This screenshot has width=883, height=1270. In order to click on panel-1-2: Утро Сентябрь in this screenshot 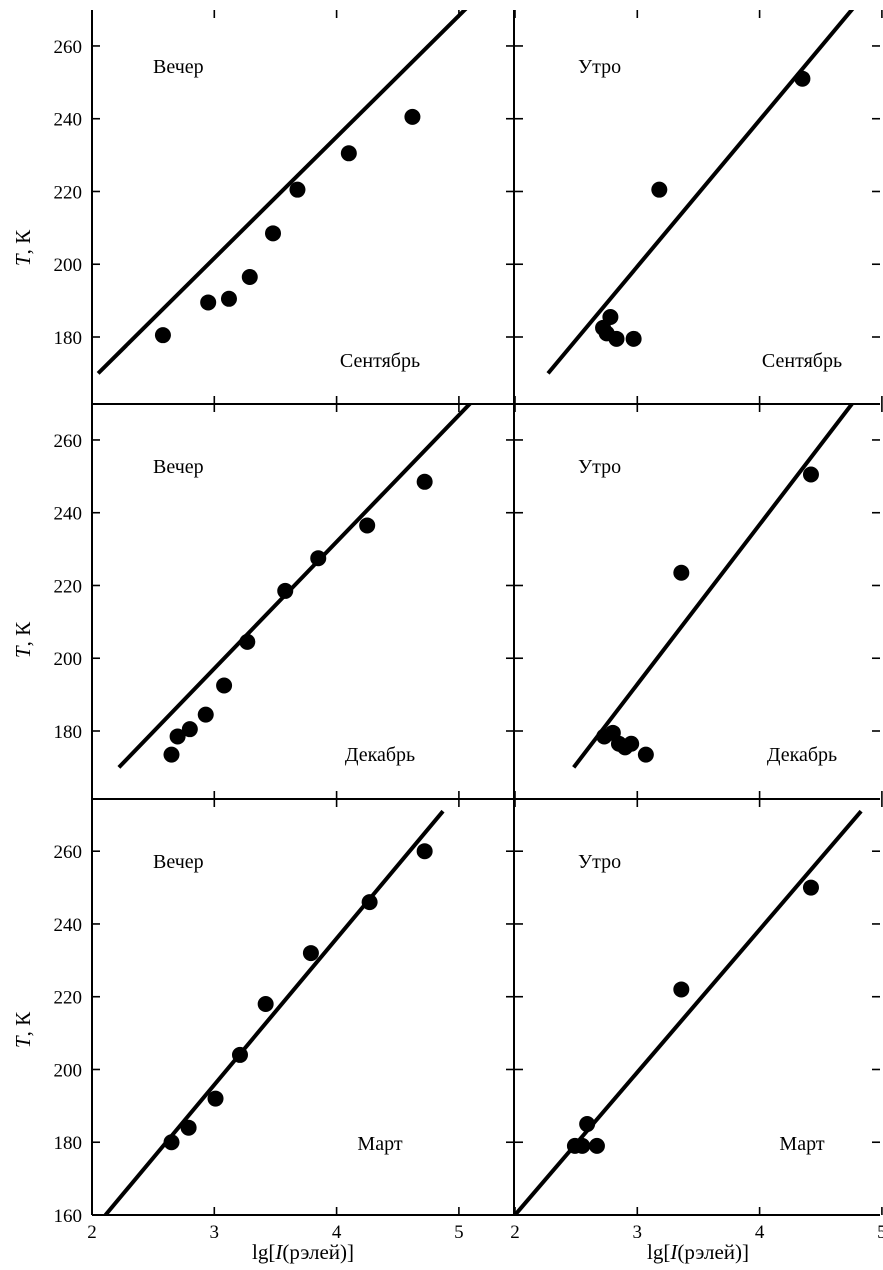, I will do `click(700, 192)`.